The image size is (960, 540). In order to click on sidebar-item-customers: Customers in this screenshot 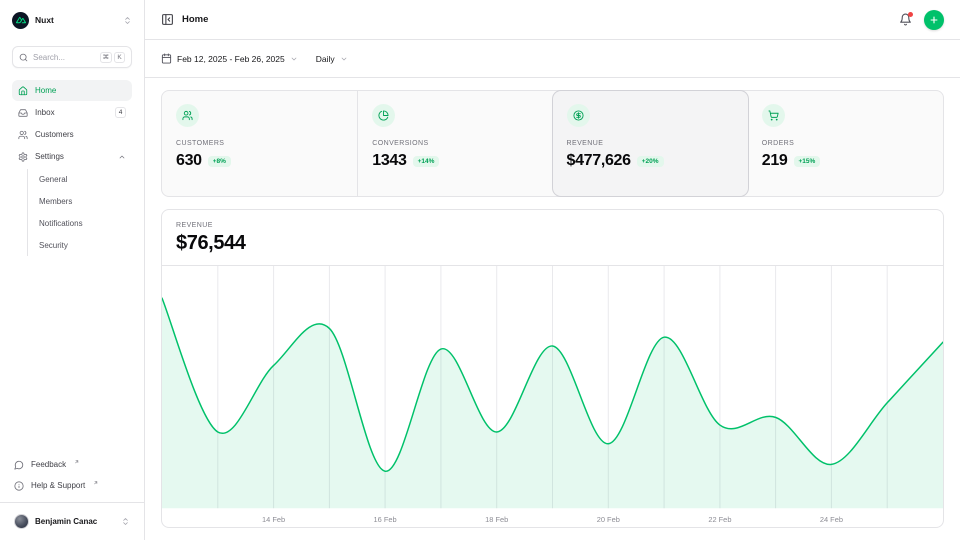, I will do `click(72, 134)`.